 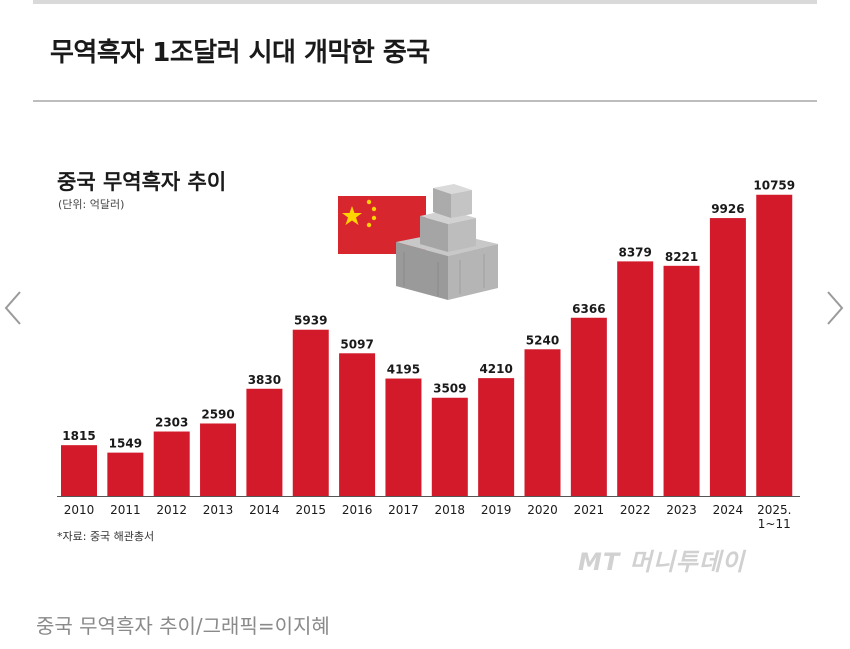 What do you see at coordinates (774, 517) in the screenshot?
I see `x-tick-label: 2025. 1~11` at bounding box center [774, 517].